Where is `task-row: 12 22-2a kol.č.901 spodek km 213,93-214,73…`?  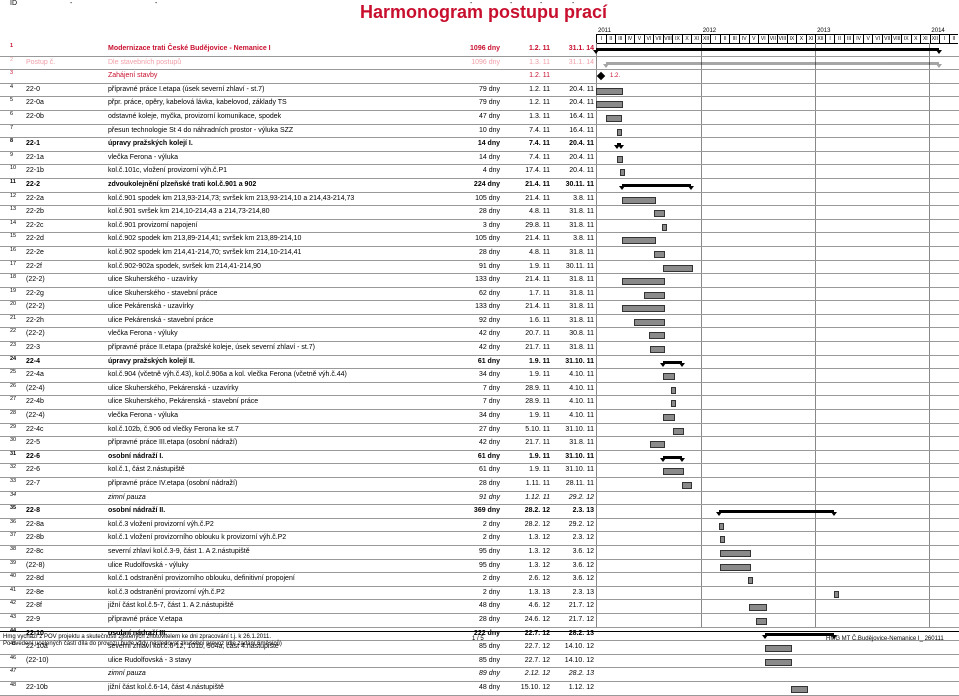
task-row: 12 22-2a kol.č.901 spodek km 213,93-214,73… is located at coordinates (479, 200).